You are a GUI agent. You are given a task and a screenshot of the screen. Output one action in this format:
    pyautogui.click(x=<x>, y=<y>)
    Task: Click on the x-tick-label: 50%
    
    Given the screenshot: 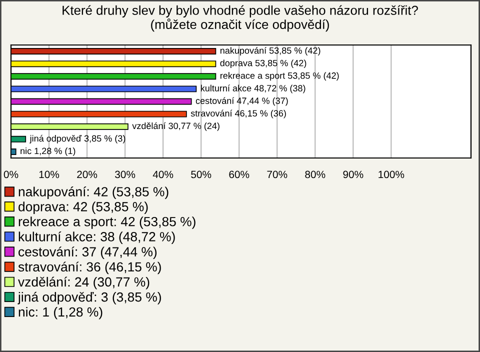 What is the action you would take?
    pyautogui.click(x=201, y=174)
    